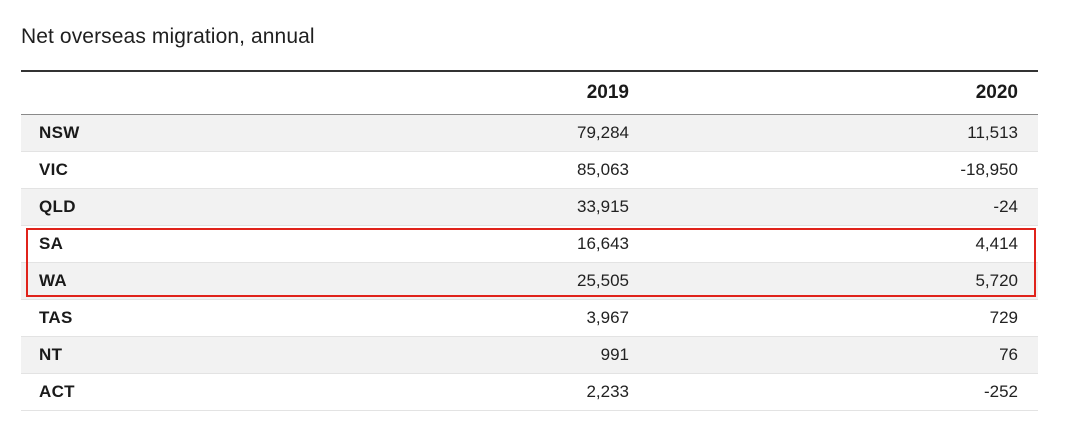  I want to click on table-row: QLD 33,915 -24, so click(529, 207).